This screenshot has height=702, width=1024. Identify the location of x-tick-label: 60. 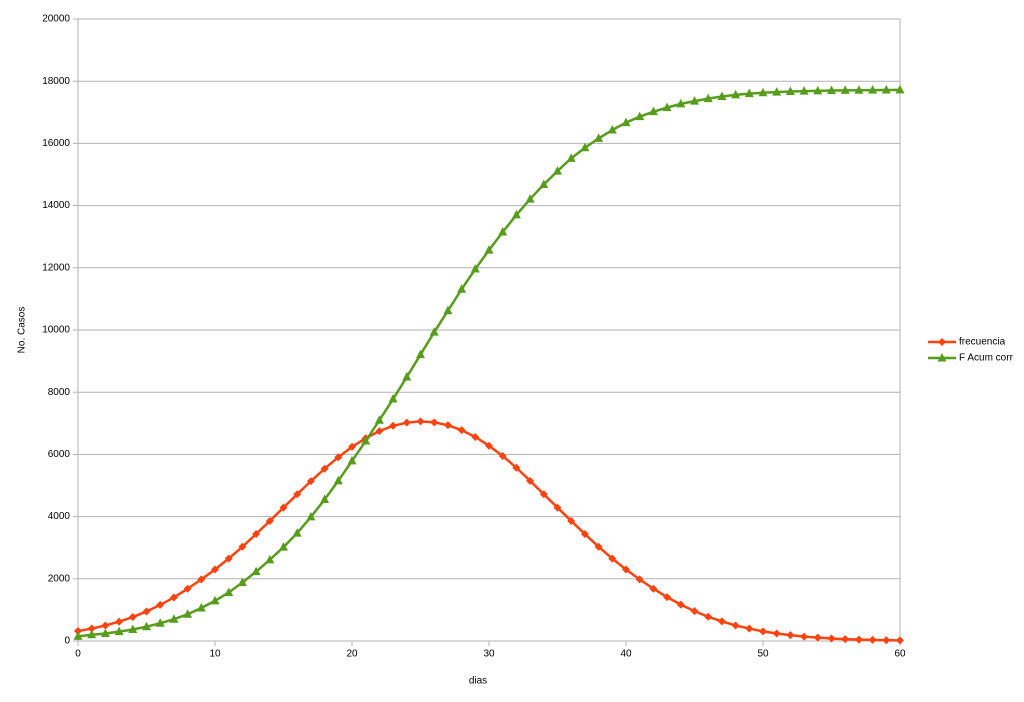
(900, 654).